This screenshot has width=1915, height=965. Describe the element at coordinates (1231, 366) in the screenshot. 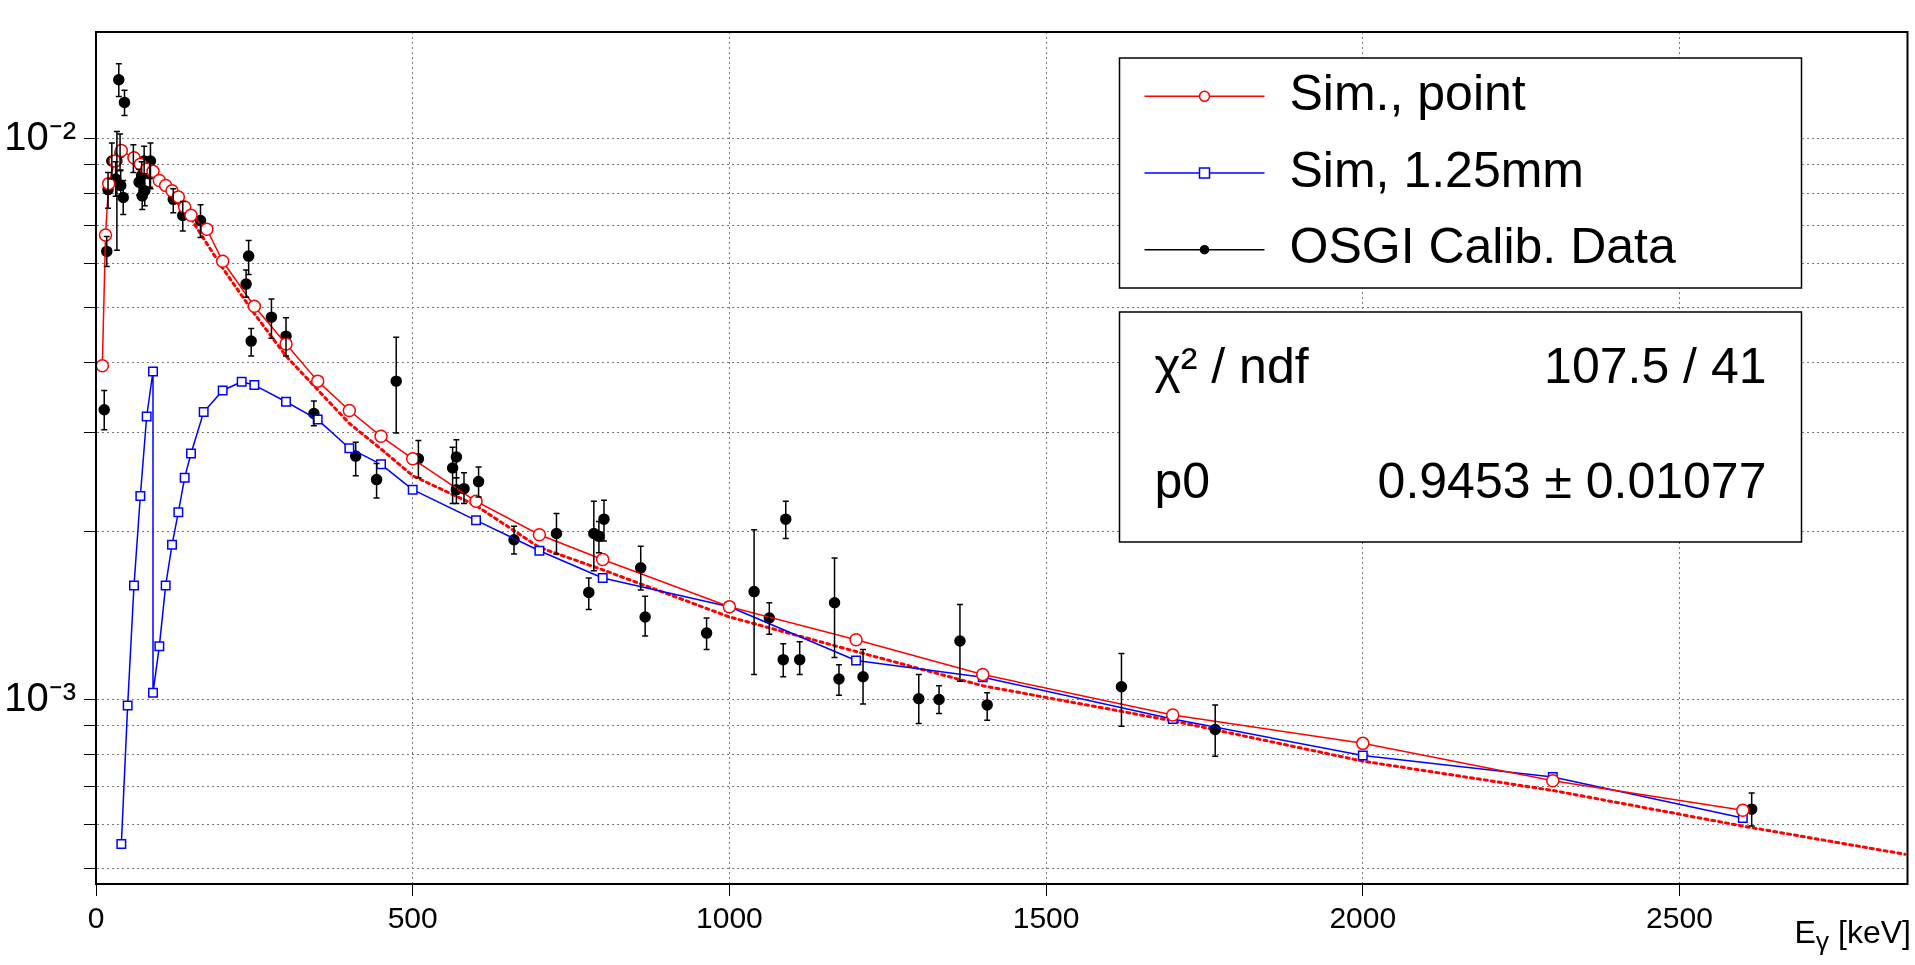

I see `annotation: χ² / ndf` at that location.